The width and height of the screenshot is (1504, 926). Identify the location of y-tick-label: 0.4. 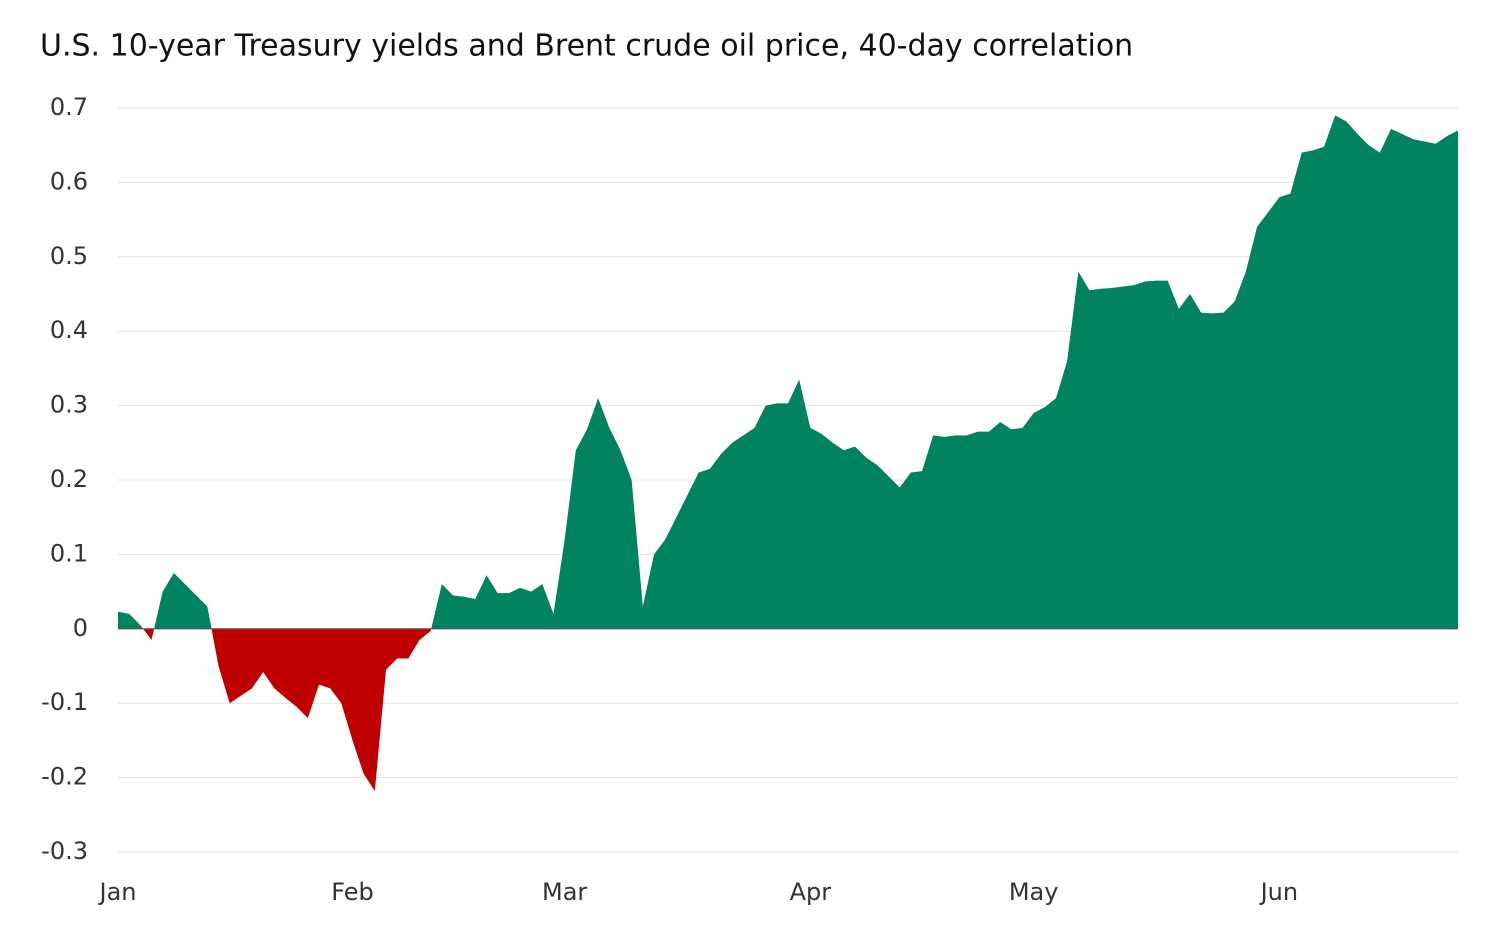
(69, 330).